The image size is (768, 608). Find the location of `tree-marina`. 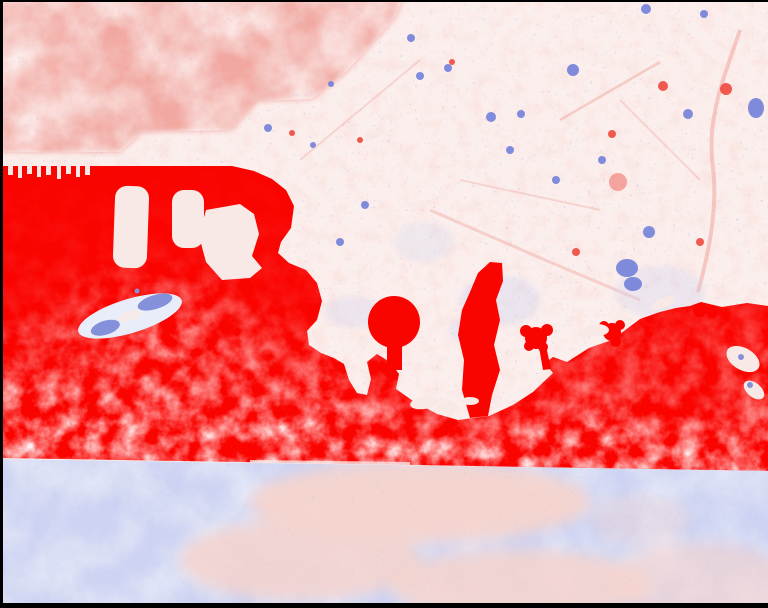

tree-marina is located at coordinates (536, 347).